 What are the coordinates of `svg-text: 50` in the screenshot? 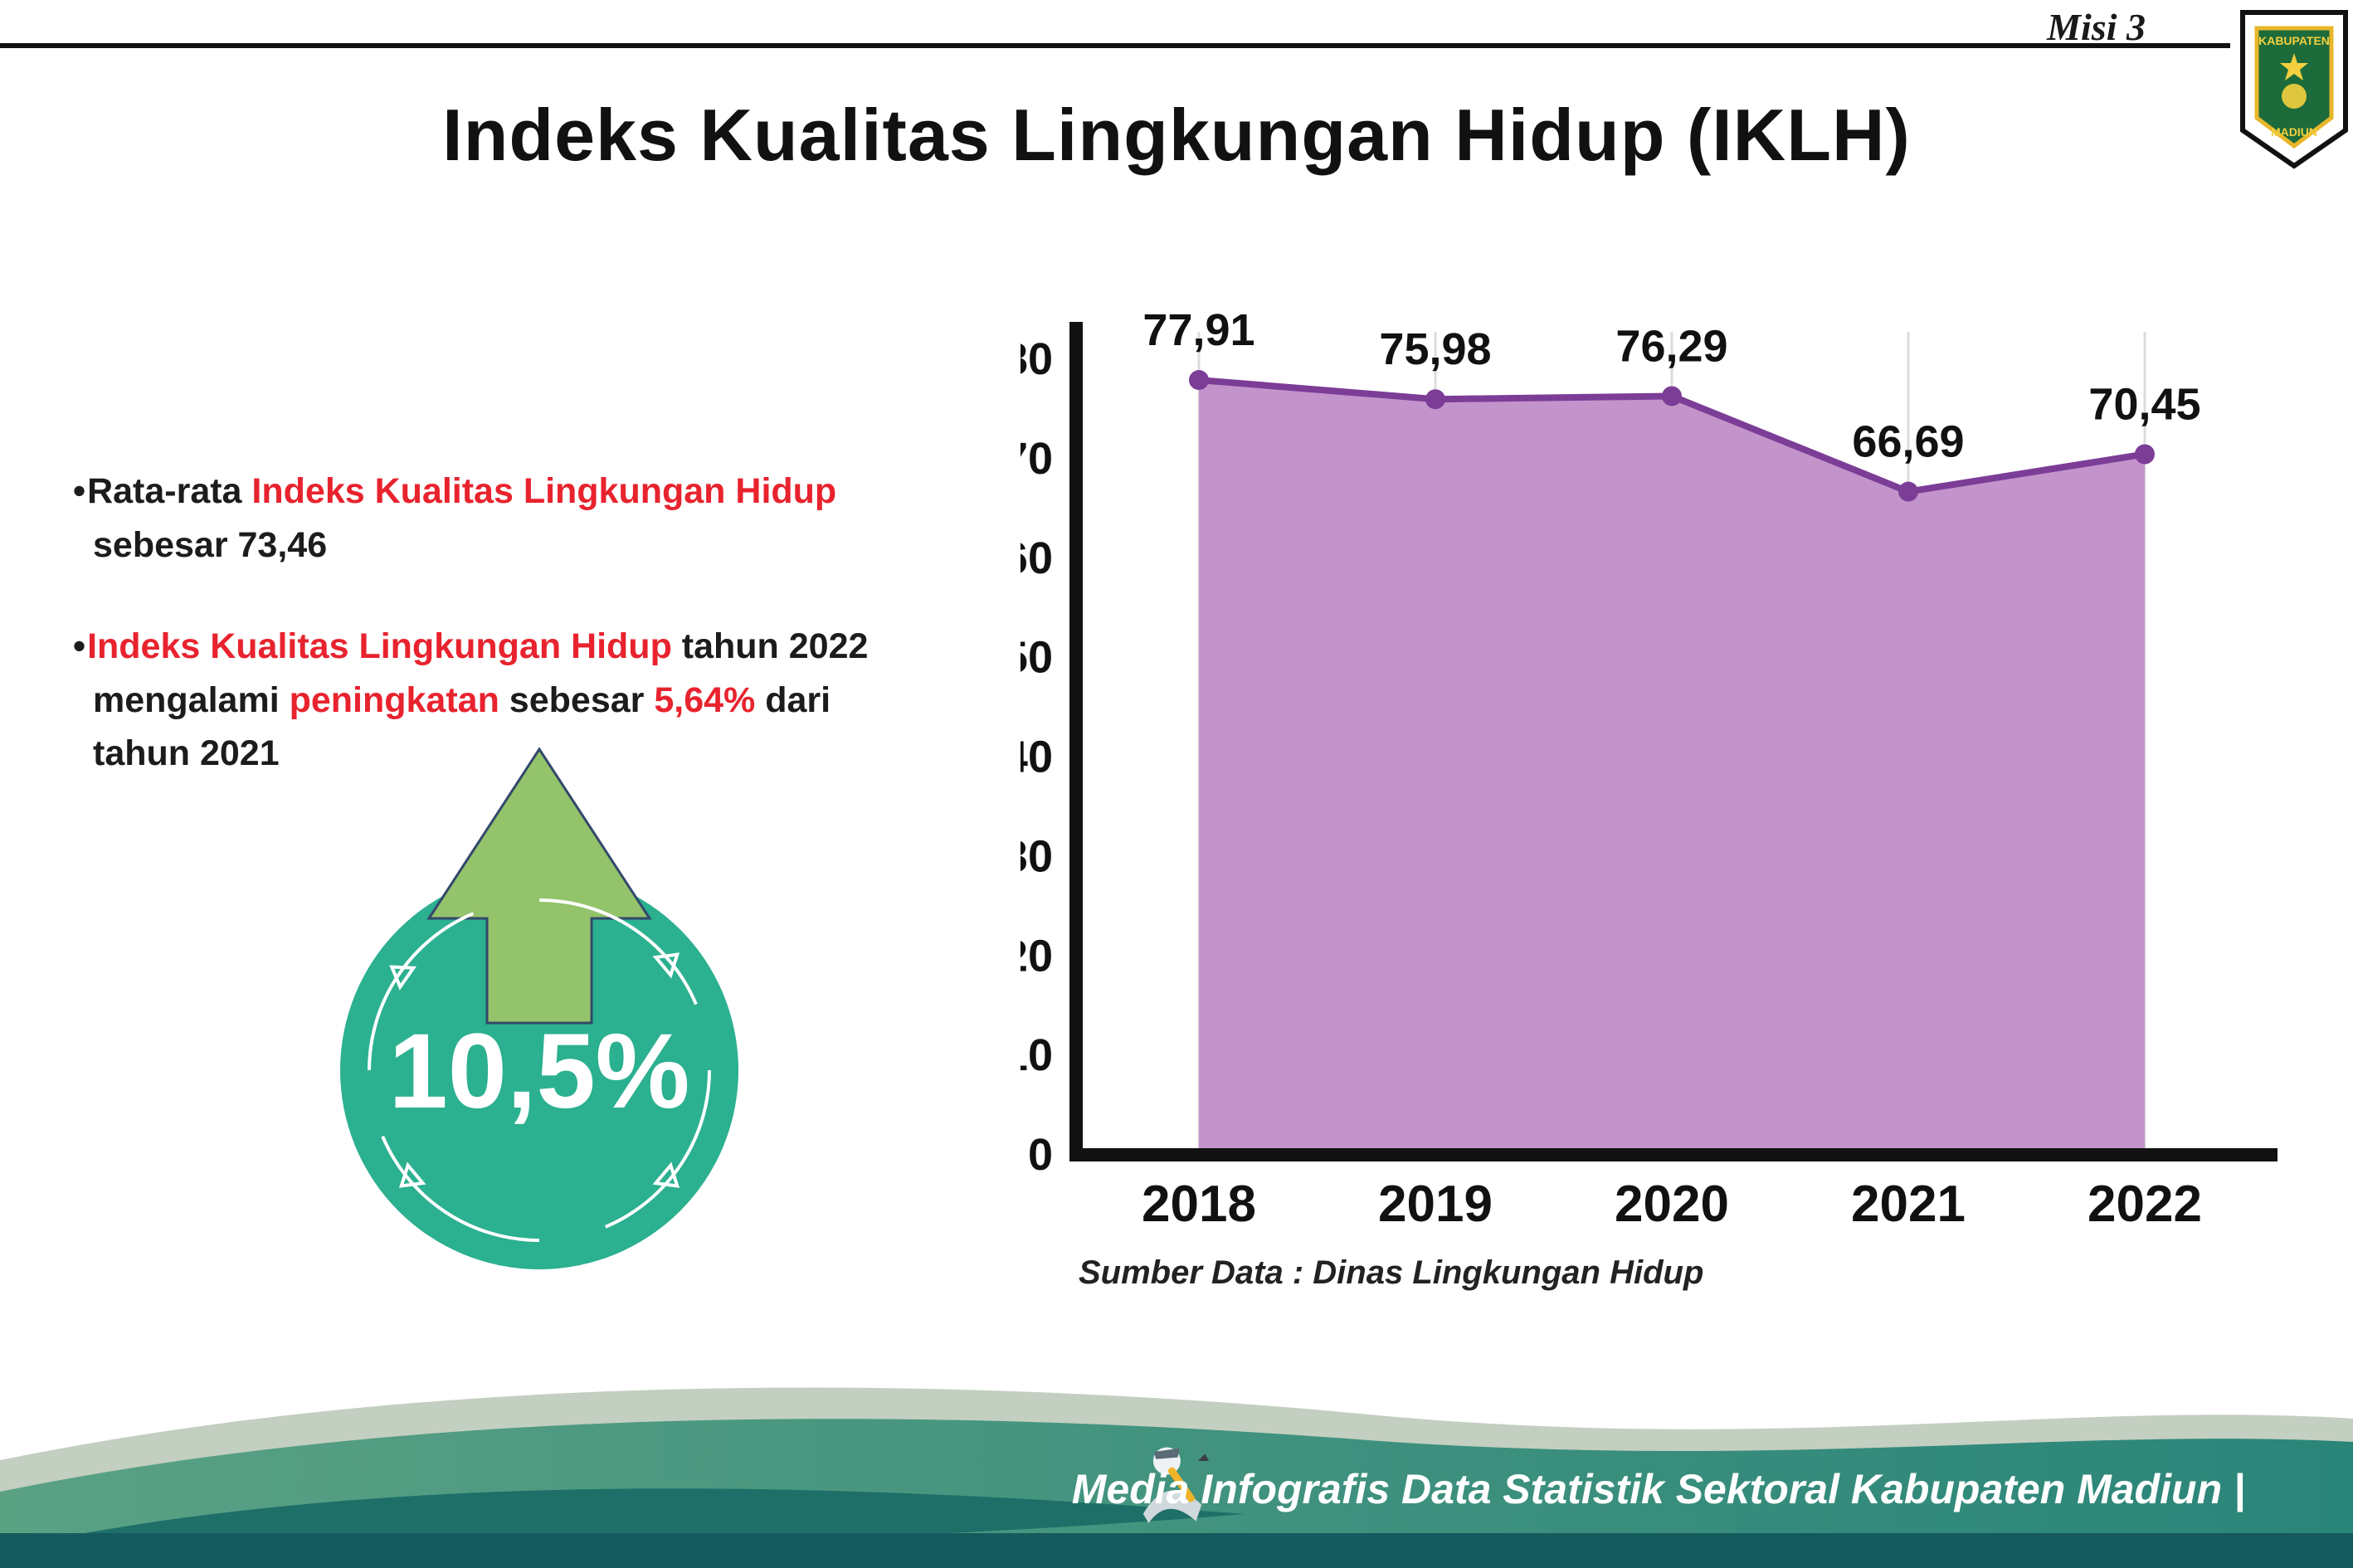 It's located at (1037, 658).